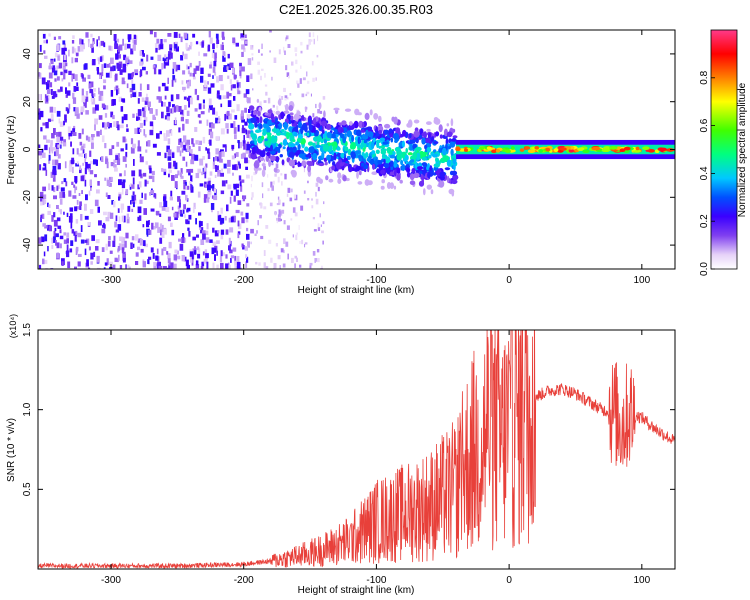 The image size is (750, 600). I want to click on chart-title: C2E1.2025.326.00.35.R03, so click(356, 9).